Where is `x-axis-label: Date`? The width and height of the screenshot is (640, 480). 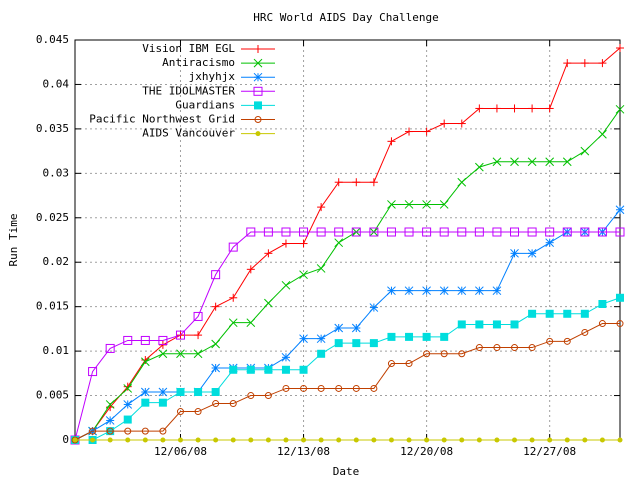
x-axis-label: Date is located at coordinates (346, 471).